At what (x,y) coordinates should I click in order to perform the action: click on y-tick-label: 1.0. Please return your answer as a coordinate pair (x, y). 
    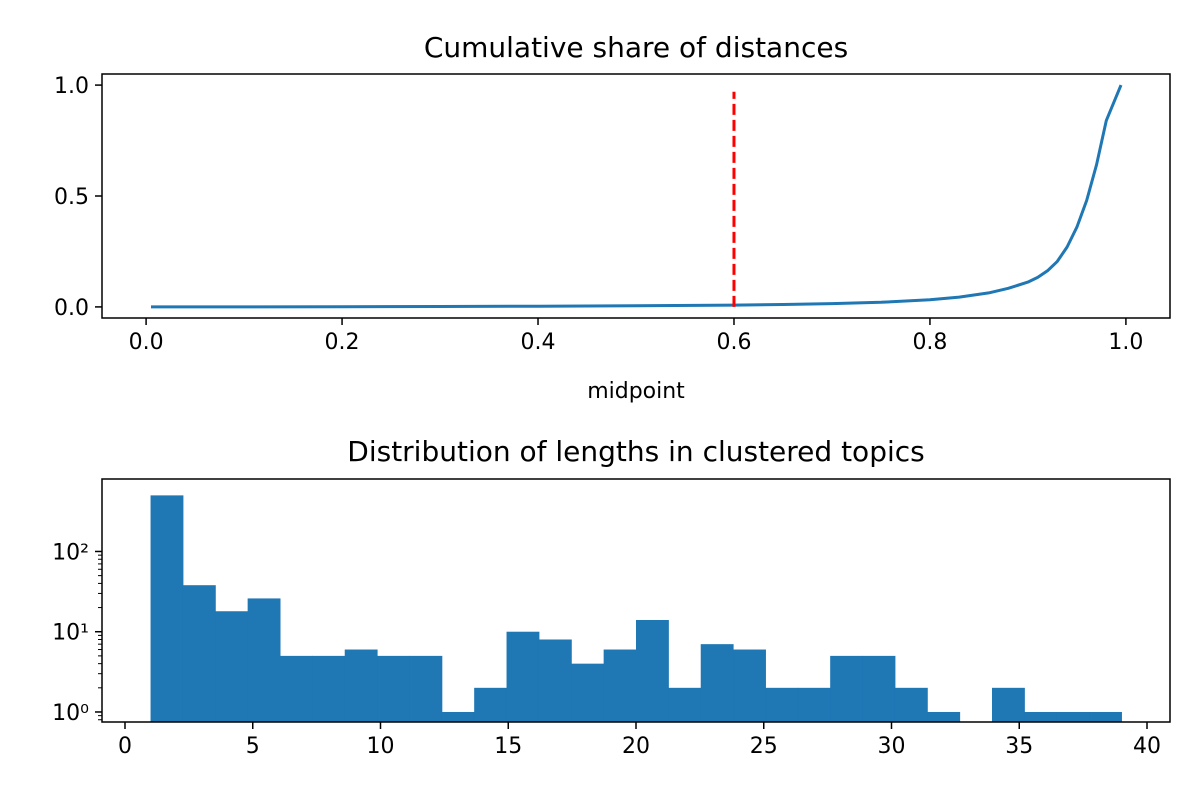
    Looking at the image, I should click on (71, 86).